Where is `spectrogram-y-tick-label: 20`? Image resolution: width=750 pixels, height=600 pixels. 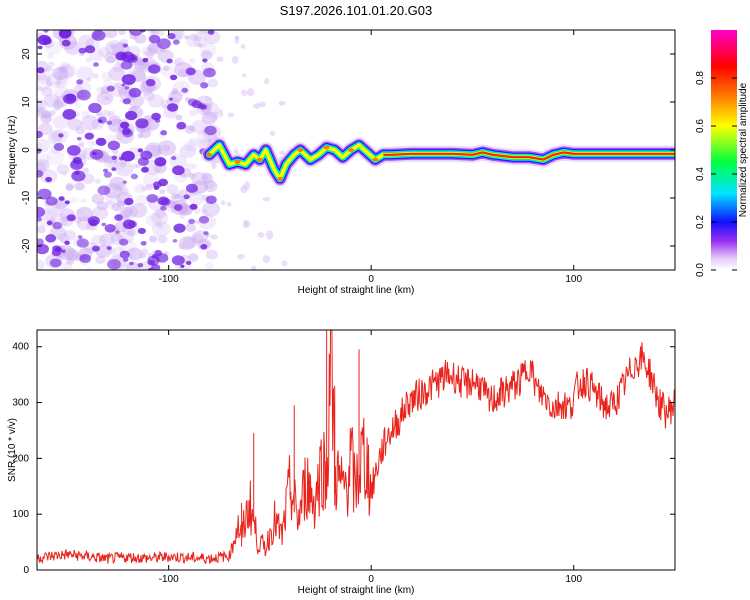 spectrogram-y-tick-label: 20 is located at coordinates (26, 54).